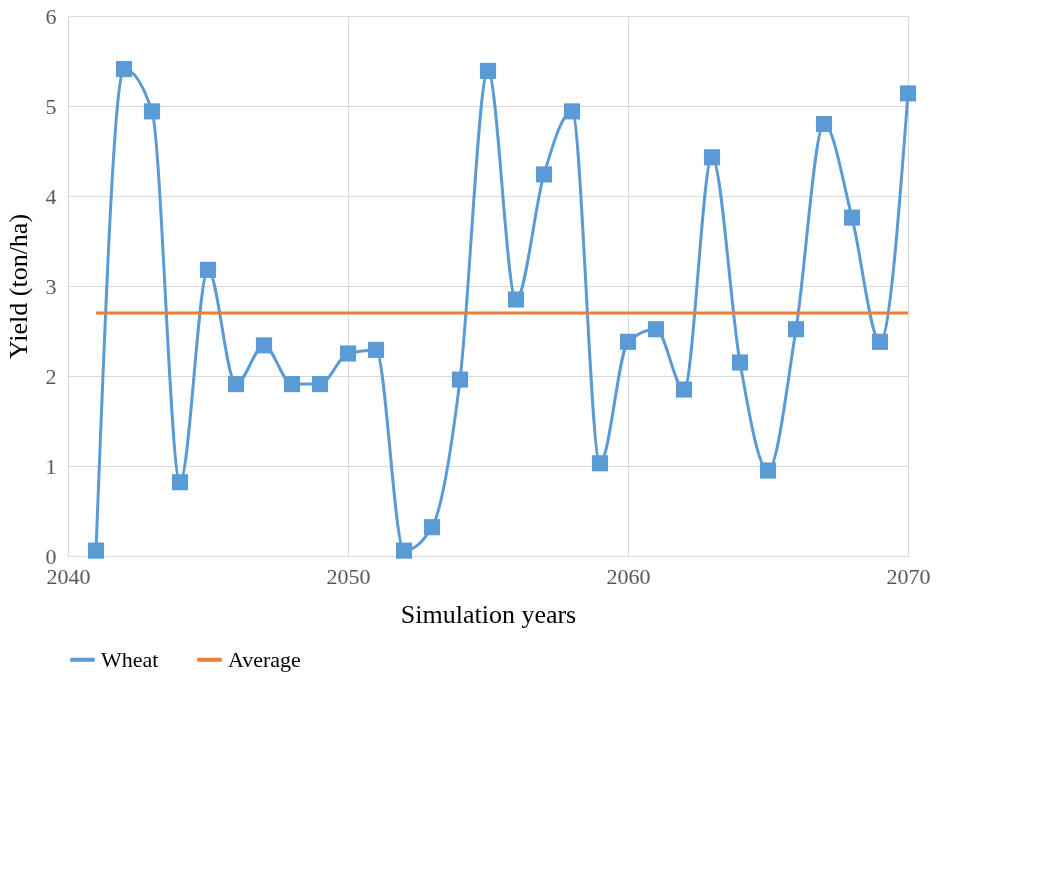 The image size is (1042, 873). I want to click on y-axis-title: Yield (ton/ha), so click(18, 286).